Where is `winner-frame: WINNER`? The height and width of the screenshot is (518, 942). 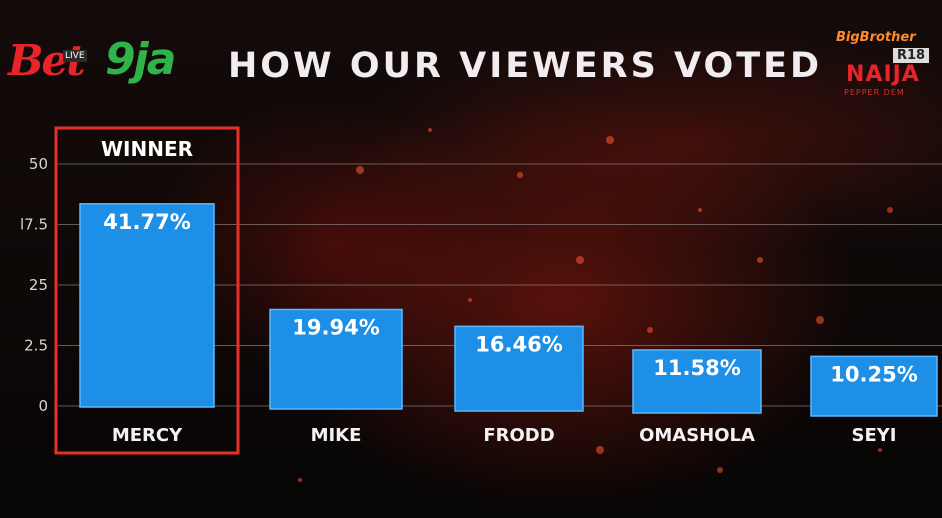 winner-frame: WINNER is located at coordinates (147, 290).